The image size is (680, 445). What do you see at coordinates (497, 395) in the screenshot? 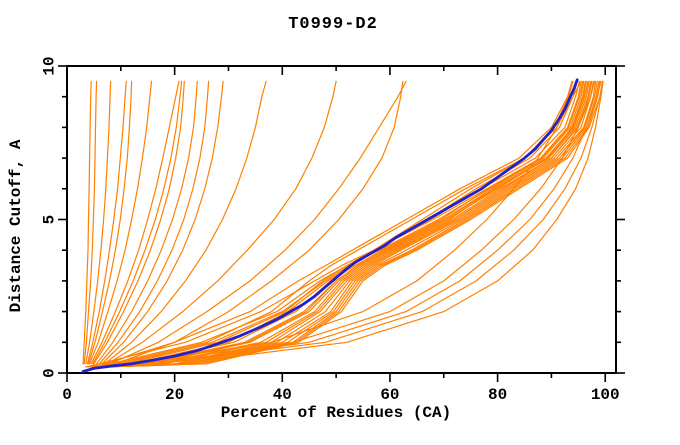
I see `tick-label: 80` at bounding box center [497, 395].